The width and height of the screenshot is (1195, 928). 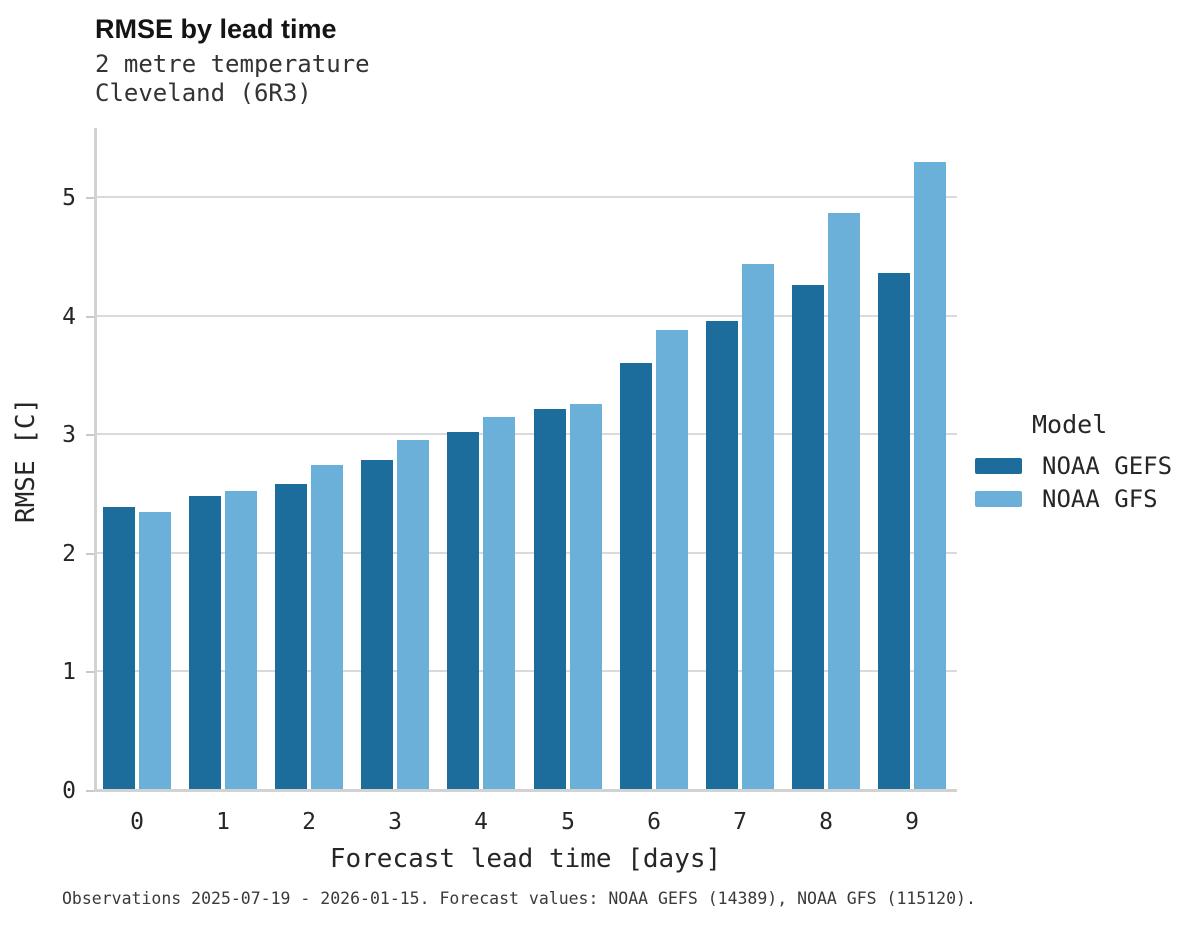 I want to click on y-tick-label-5: 5, so click(x=69, y=198).